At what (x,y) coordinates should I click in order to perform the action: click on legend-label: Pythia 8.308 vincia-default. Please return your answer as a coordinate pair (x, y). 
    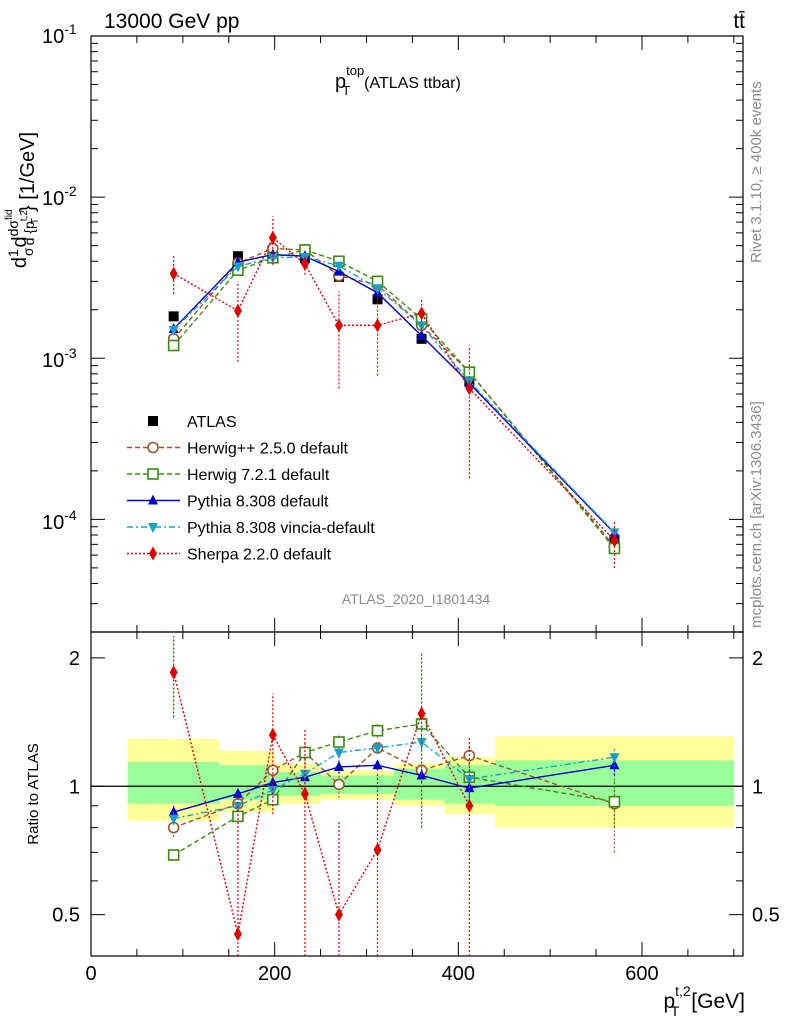
    Looking at the image, I should click on (281, 528).